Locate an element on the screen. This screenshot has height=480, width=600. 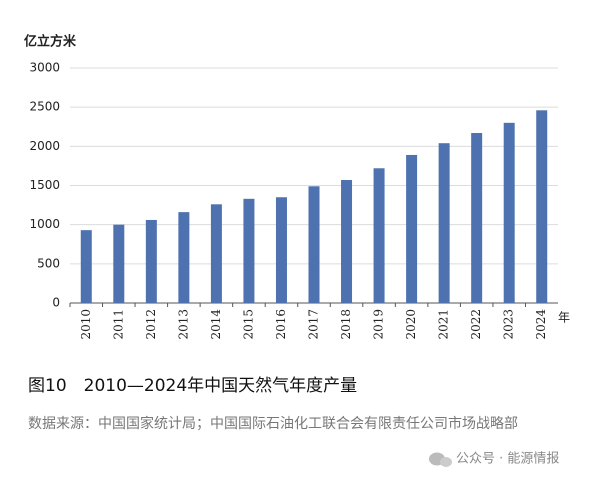
x-tick-label: 2012 is located at coordinates (151, 324).